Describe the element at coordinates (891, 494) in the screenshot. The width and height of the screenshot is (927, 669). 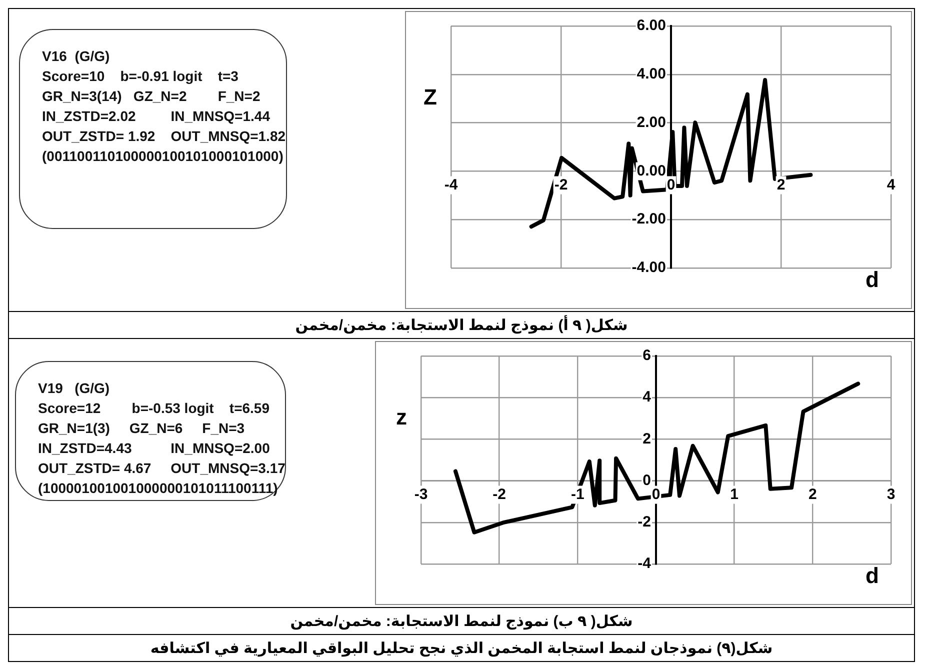
I see `x-tick-label: 3` at that location.